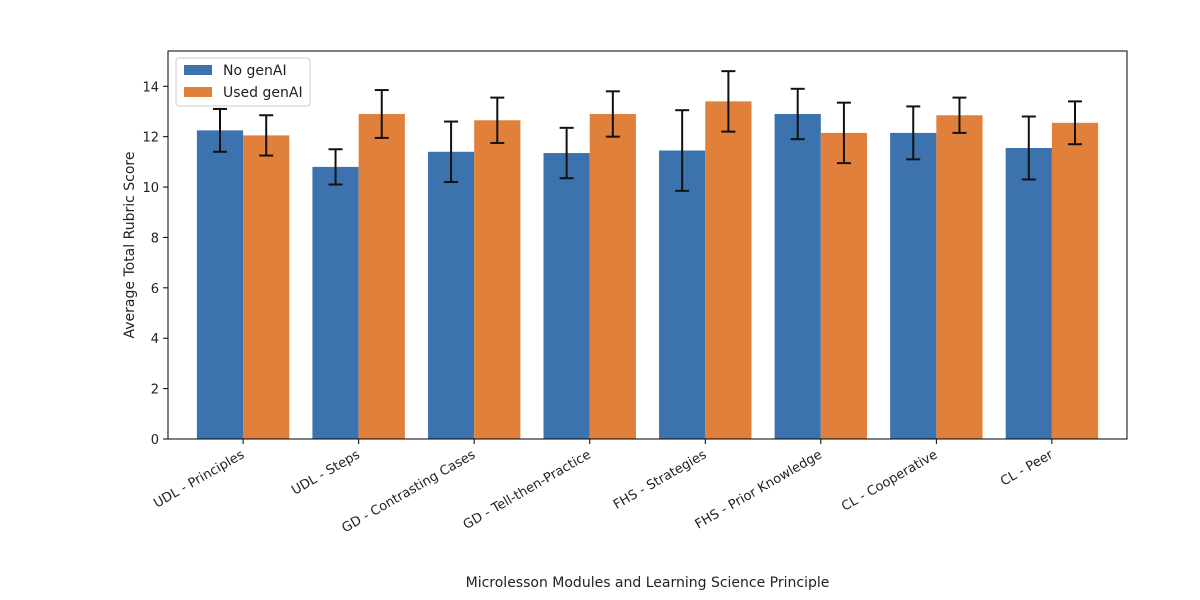 The image size is (1200, 600). Describe the element at coordinates (1075, 281) in the screenshot. I see `bar-used-genai-cl-peer` at that location.